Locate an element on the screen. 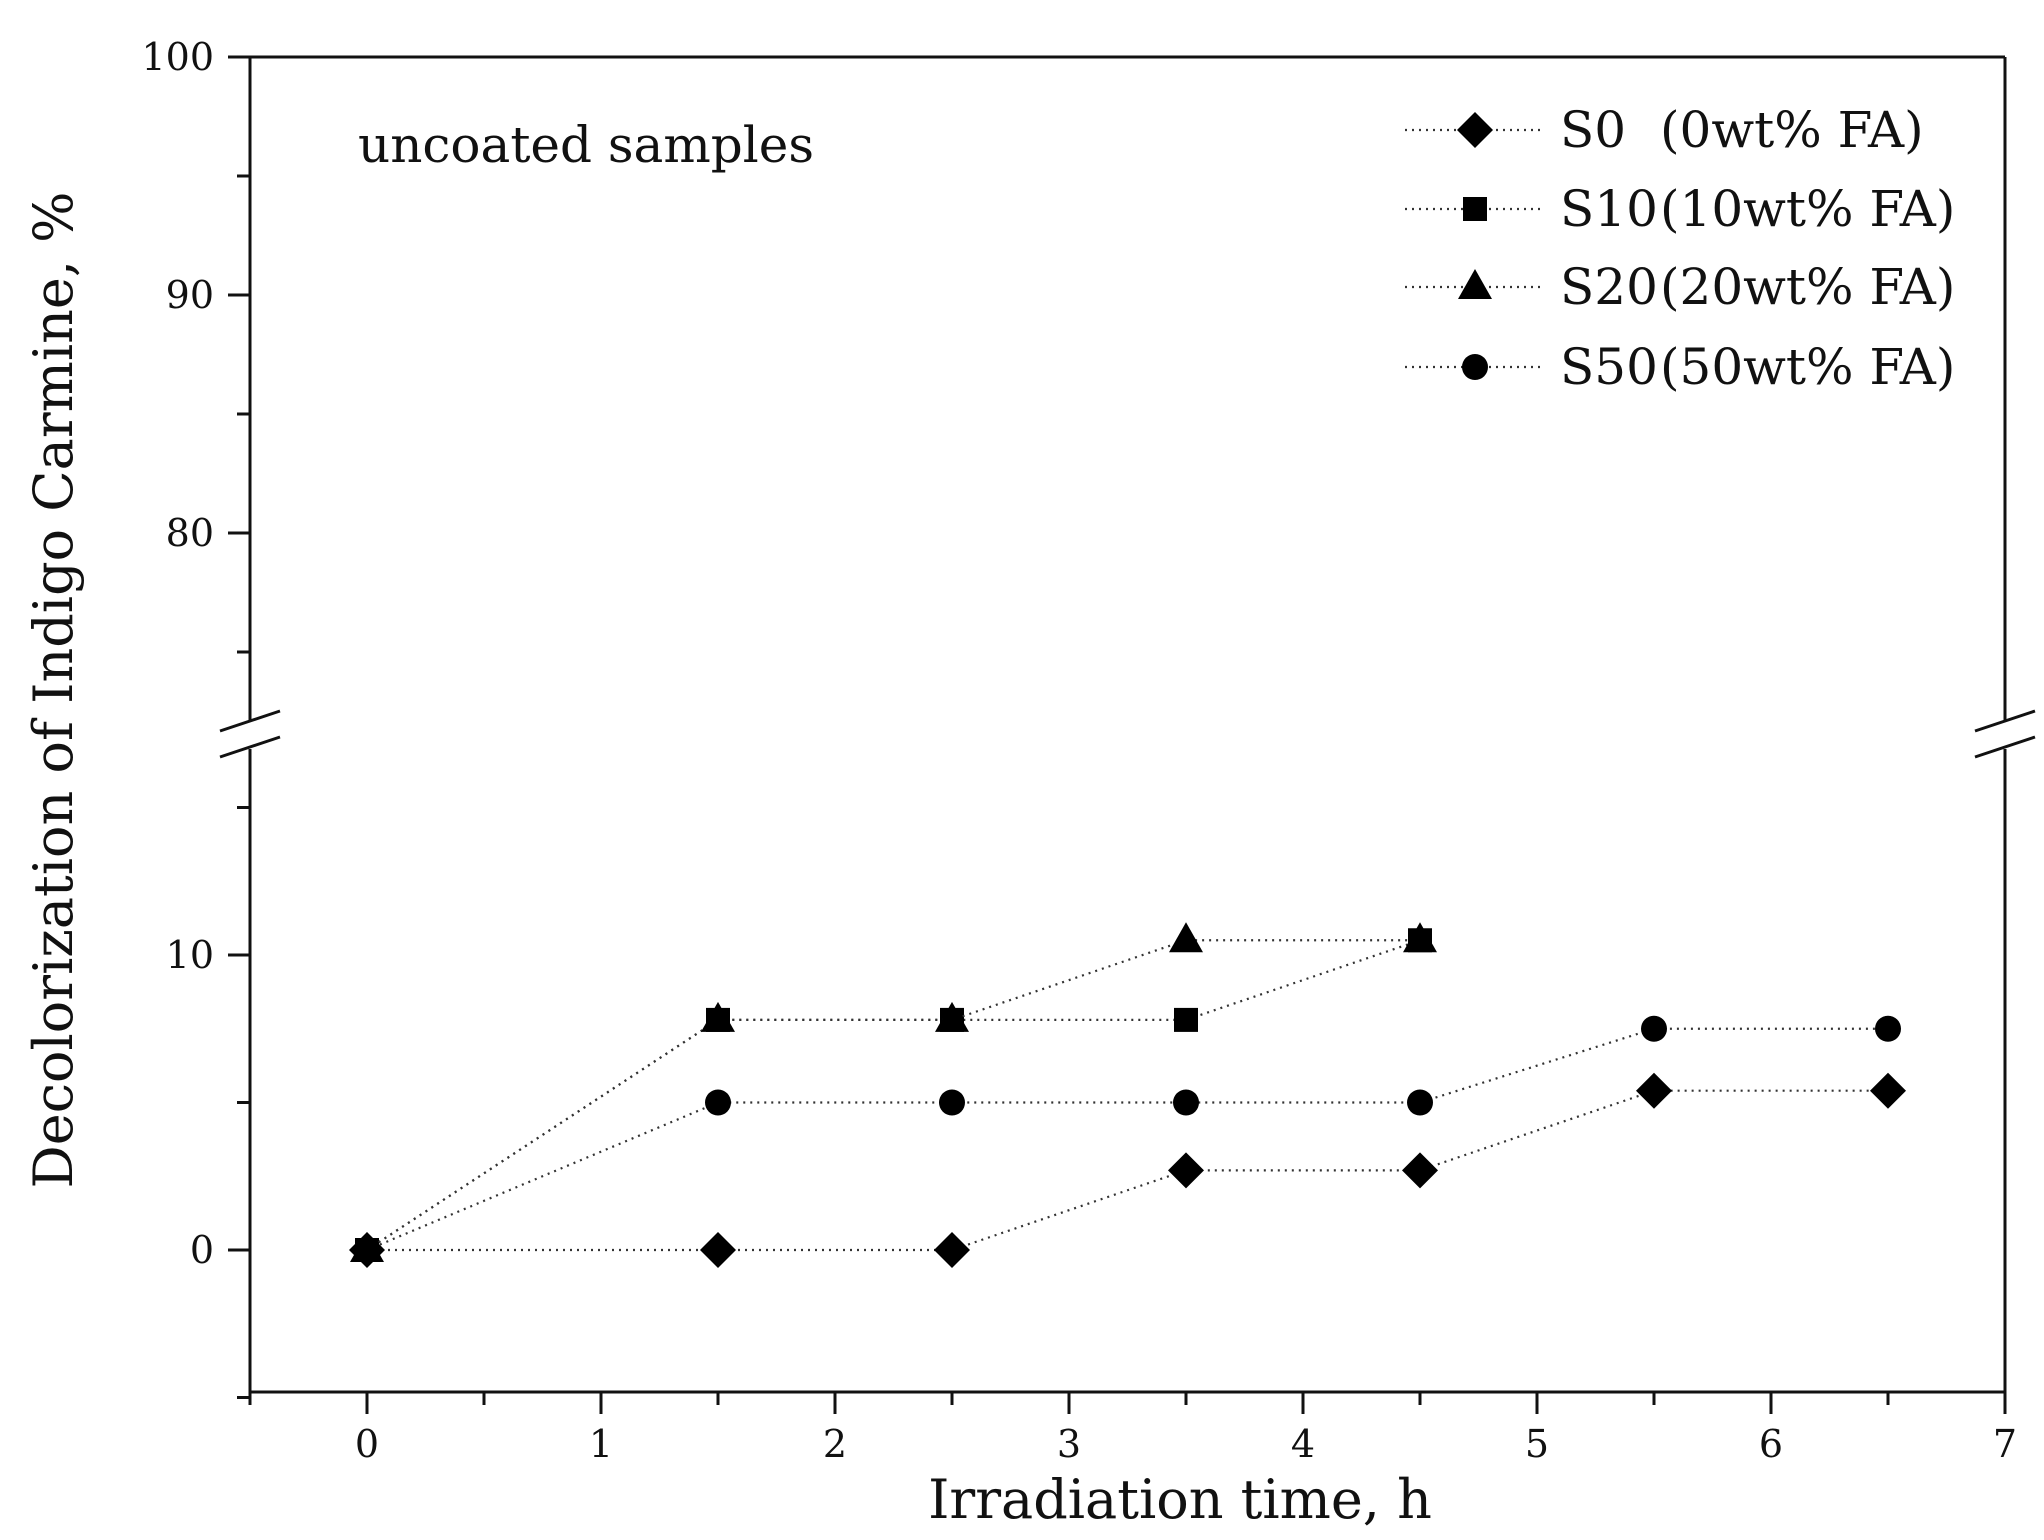  y-axis-title: Decolorization of Indigo Carmine, % is located at coordinates (53, 690).